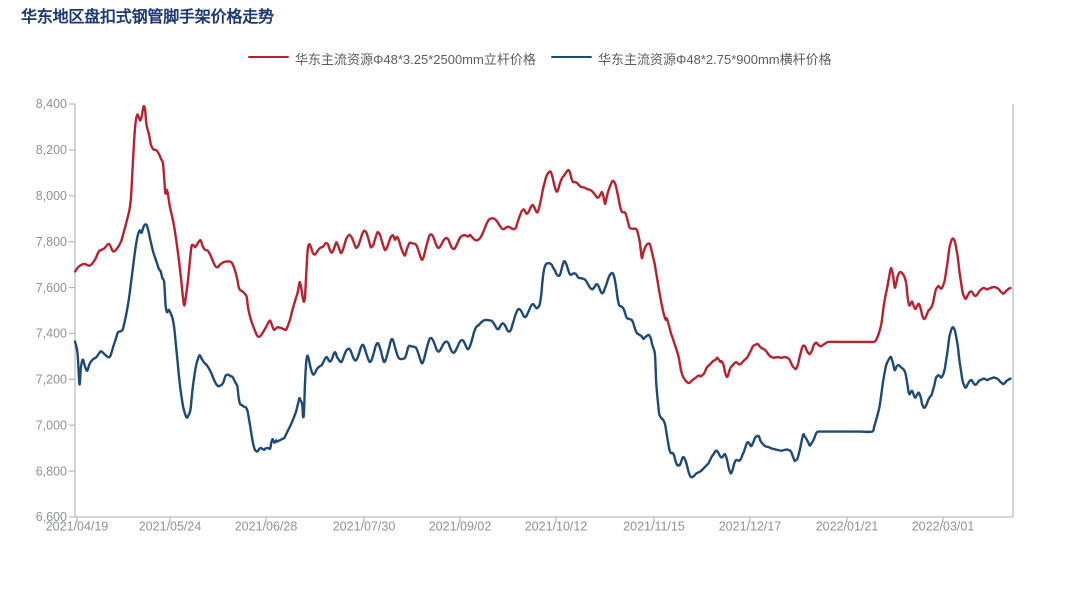  What do you see at coordinates (51, 196) in the screenshot?
I see `svg-text: 8,000` at bounding box center [51, 196].